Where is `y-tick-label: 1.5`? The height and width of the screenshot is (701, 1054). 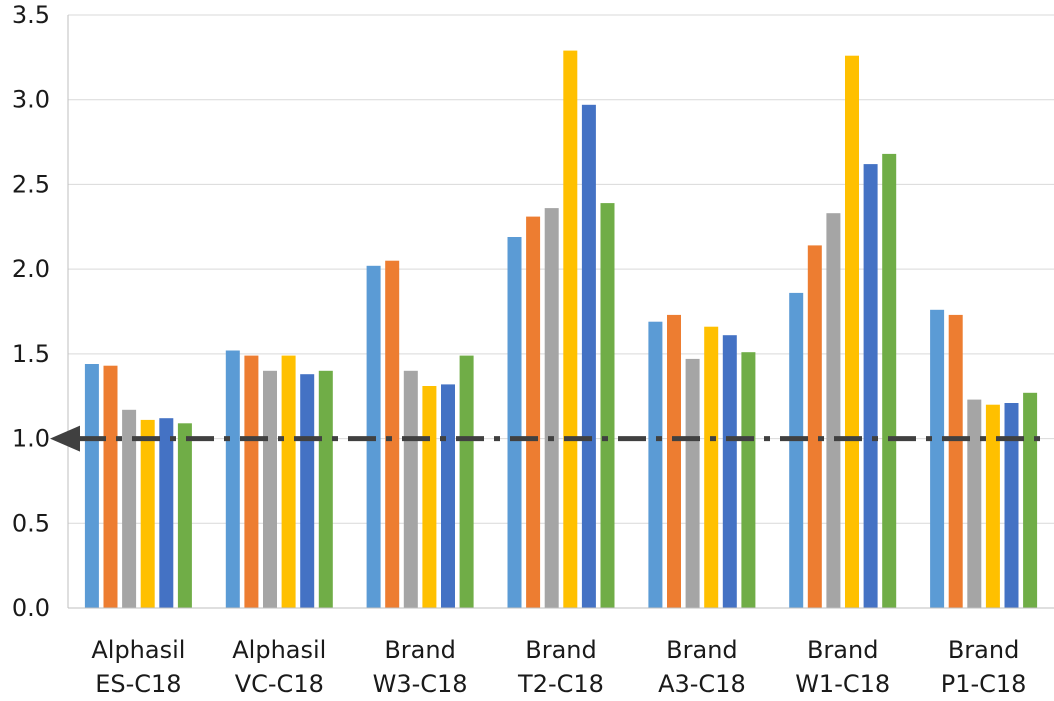
y-tick-label: 1.5 is located at coordinates (31, 354).